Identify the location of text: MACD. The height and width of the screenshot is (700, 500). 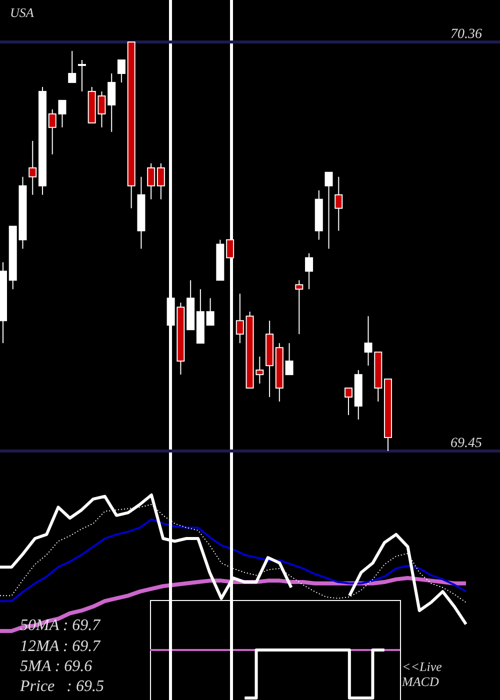
(420, 681).